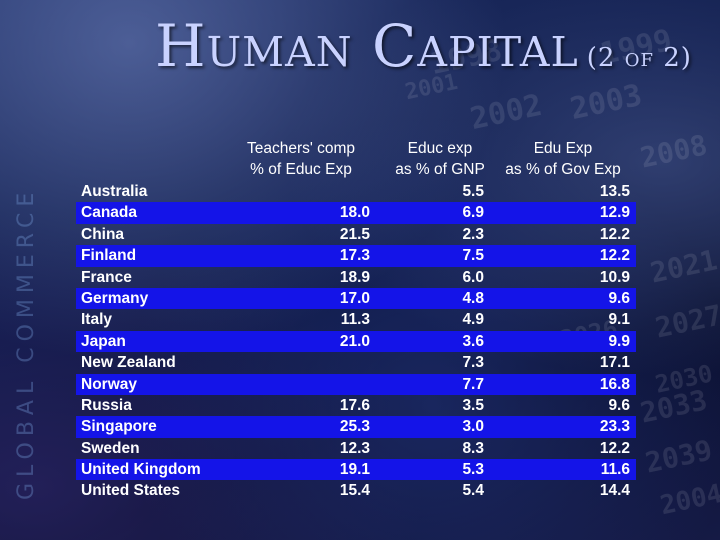  I want to click on country-cell: Russia, so click(106, 405).